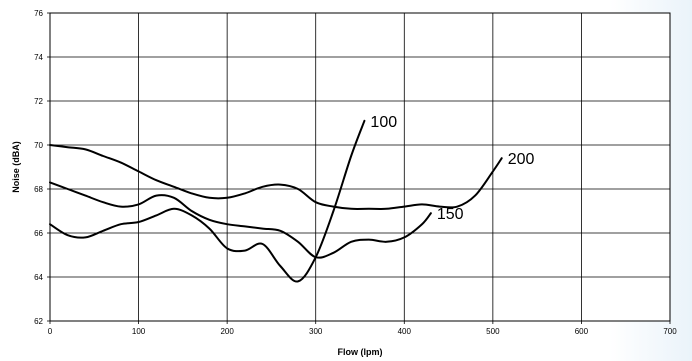 The height and width of the screenshot is (361, 692). Describe the element at coordinates (493, 331) in the screenshot. I see `x-tick-label: 500` at that location.